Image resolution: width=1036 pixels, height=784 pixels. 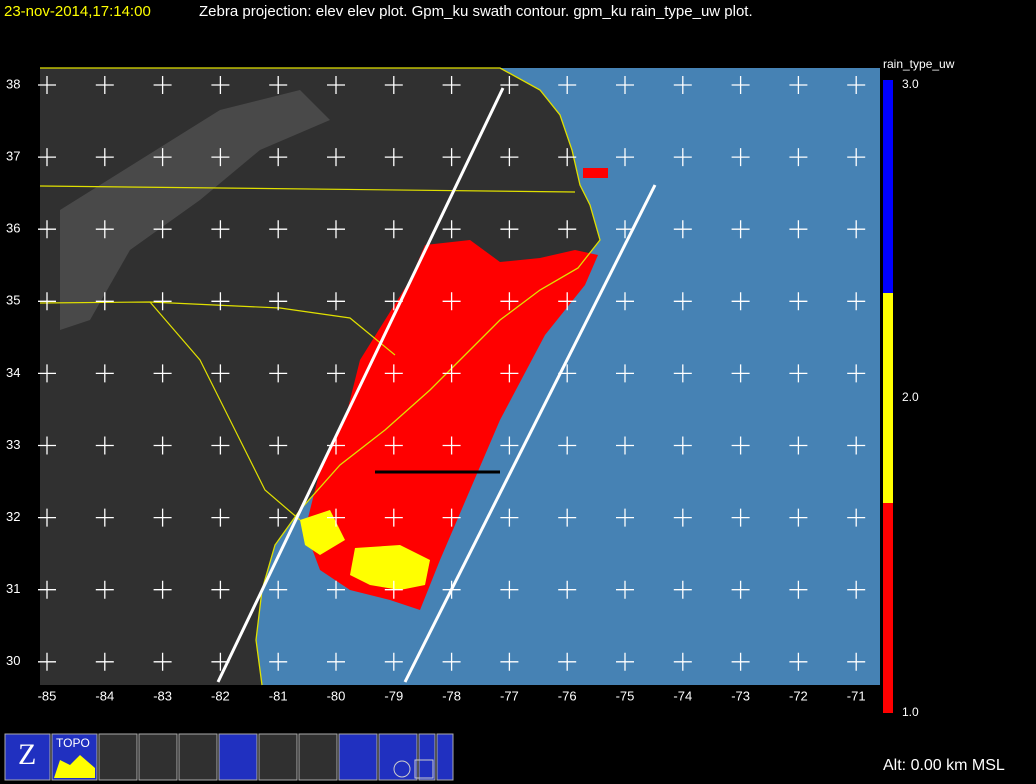 I want to click on longitude-label: -72, so click(x=798, y=695).